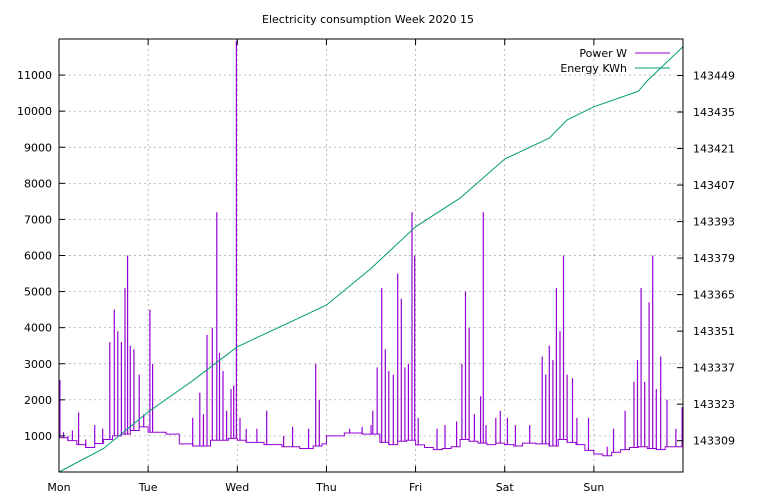  Describe the element at coordinates (593, 487) in the screenshot. I see `x-tick-label: Sun` at that location.